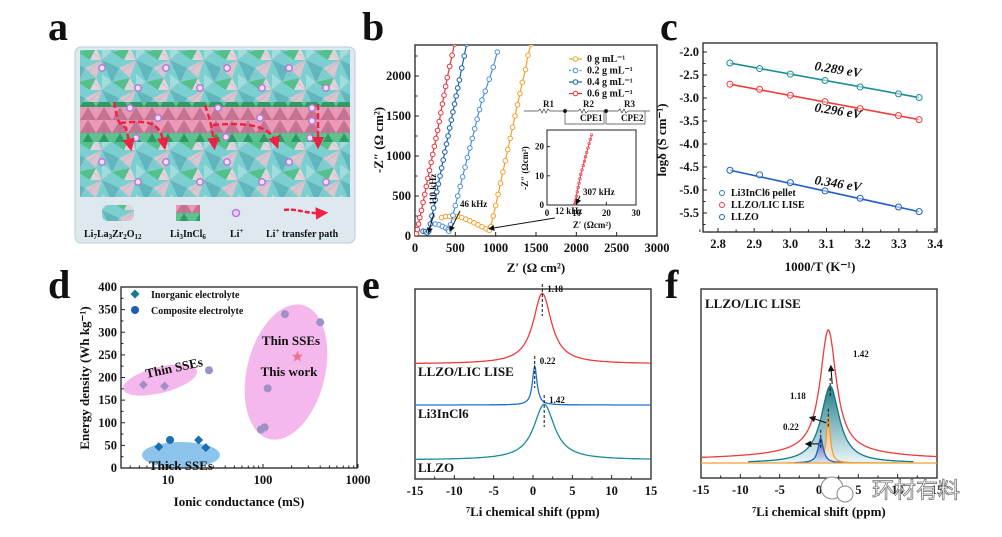 This screenshot has height=537, width=1002. What do you see at coordinates (689, 52) in the screenshot?
I see `y-tick-label: -2.0` at bounding box center [689, 52].